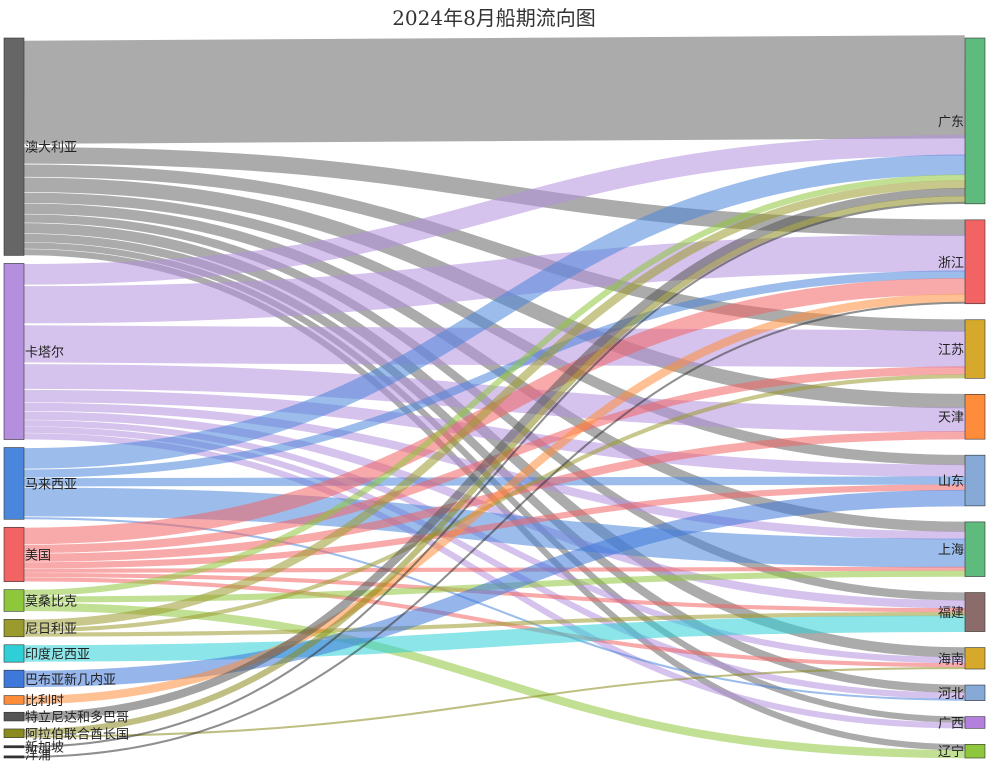  Describe the element at coordinates (951, 550) in the screenshot. I see `target-label: 上海` at that location.